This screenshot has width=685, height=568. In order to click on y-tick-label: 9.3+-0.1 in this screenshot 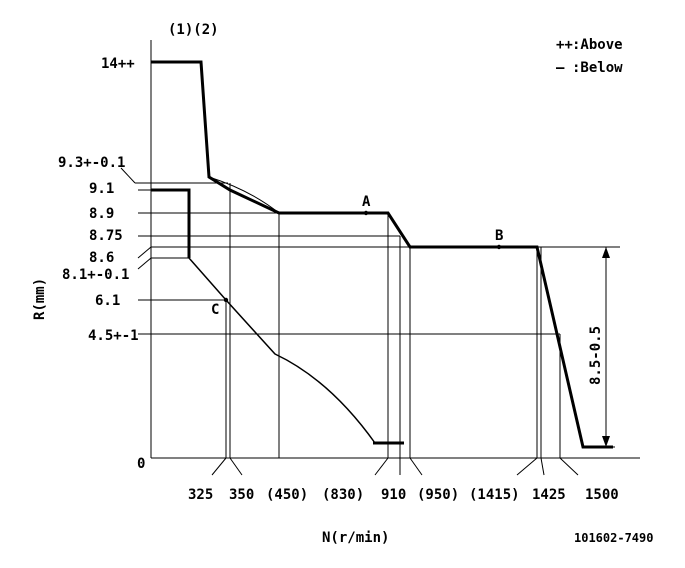, I will do `click(91, 163)`.